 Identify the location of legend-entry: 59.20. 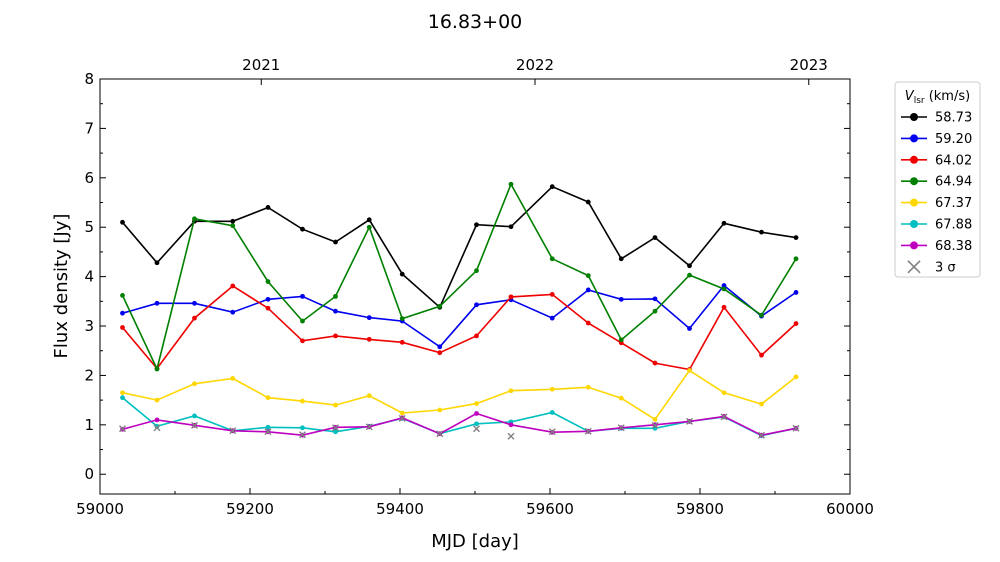
(936, 139).